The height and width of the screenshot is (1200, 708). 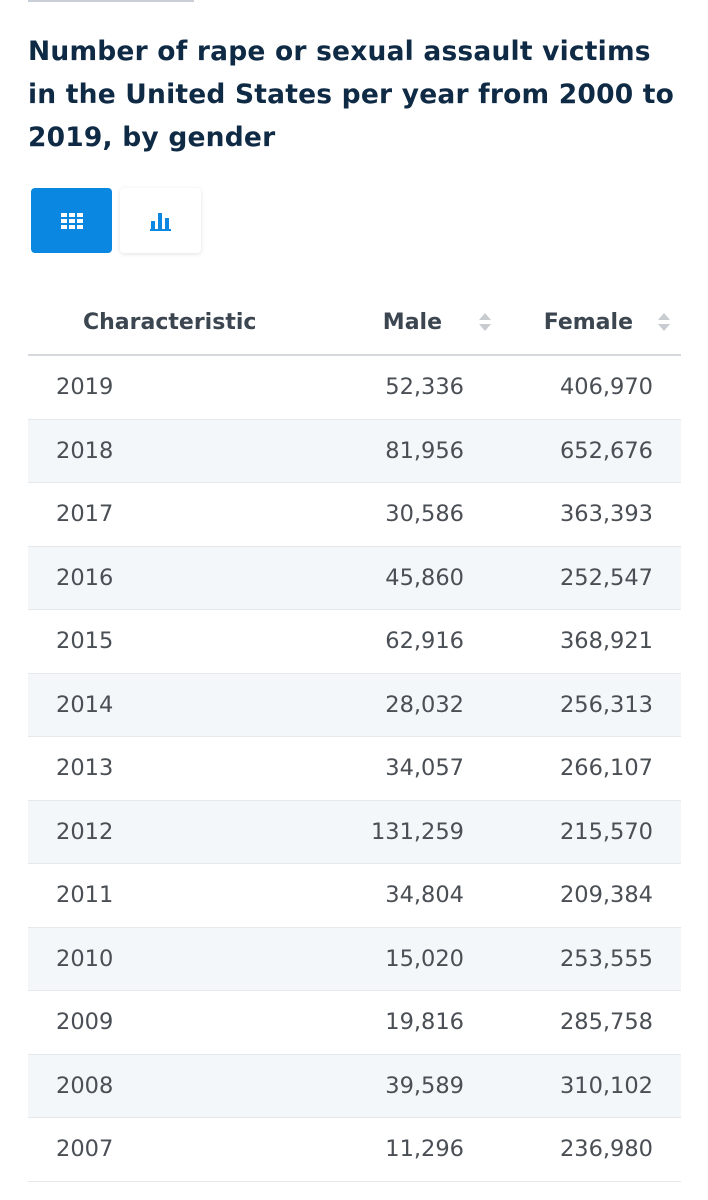 I want to click on cell-female: 266,107, so click(x=586, y=768).